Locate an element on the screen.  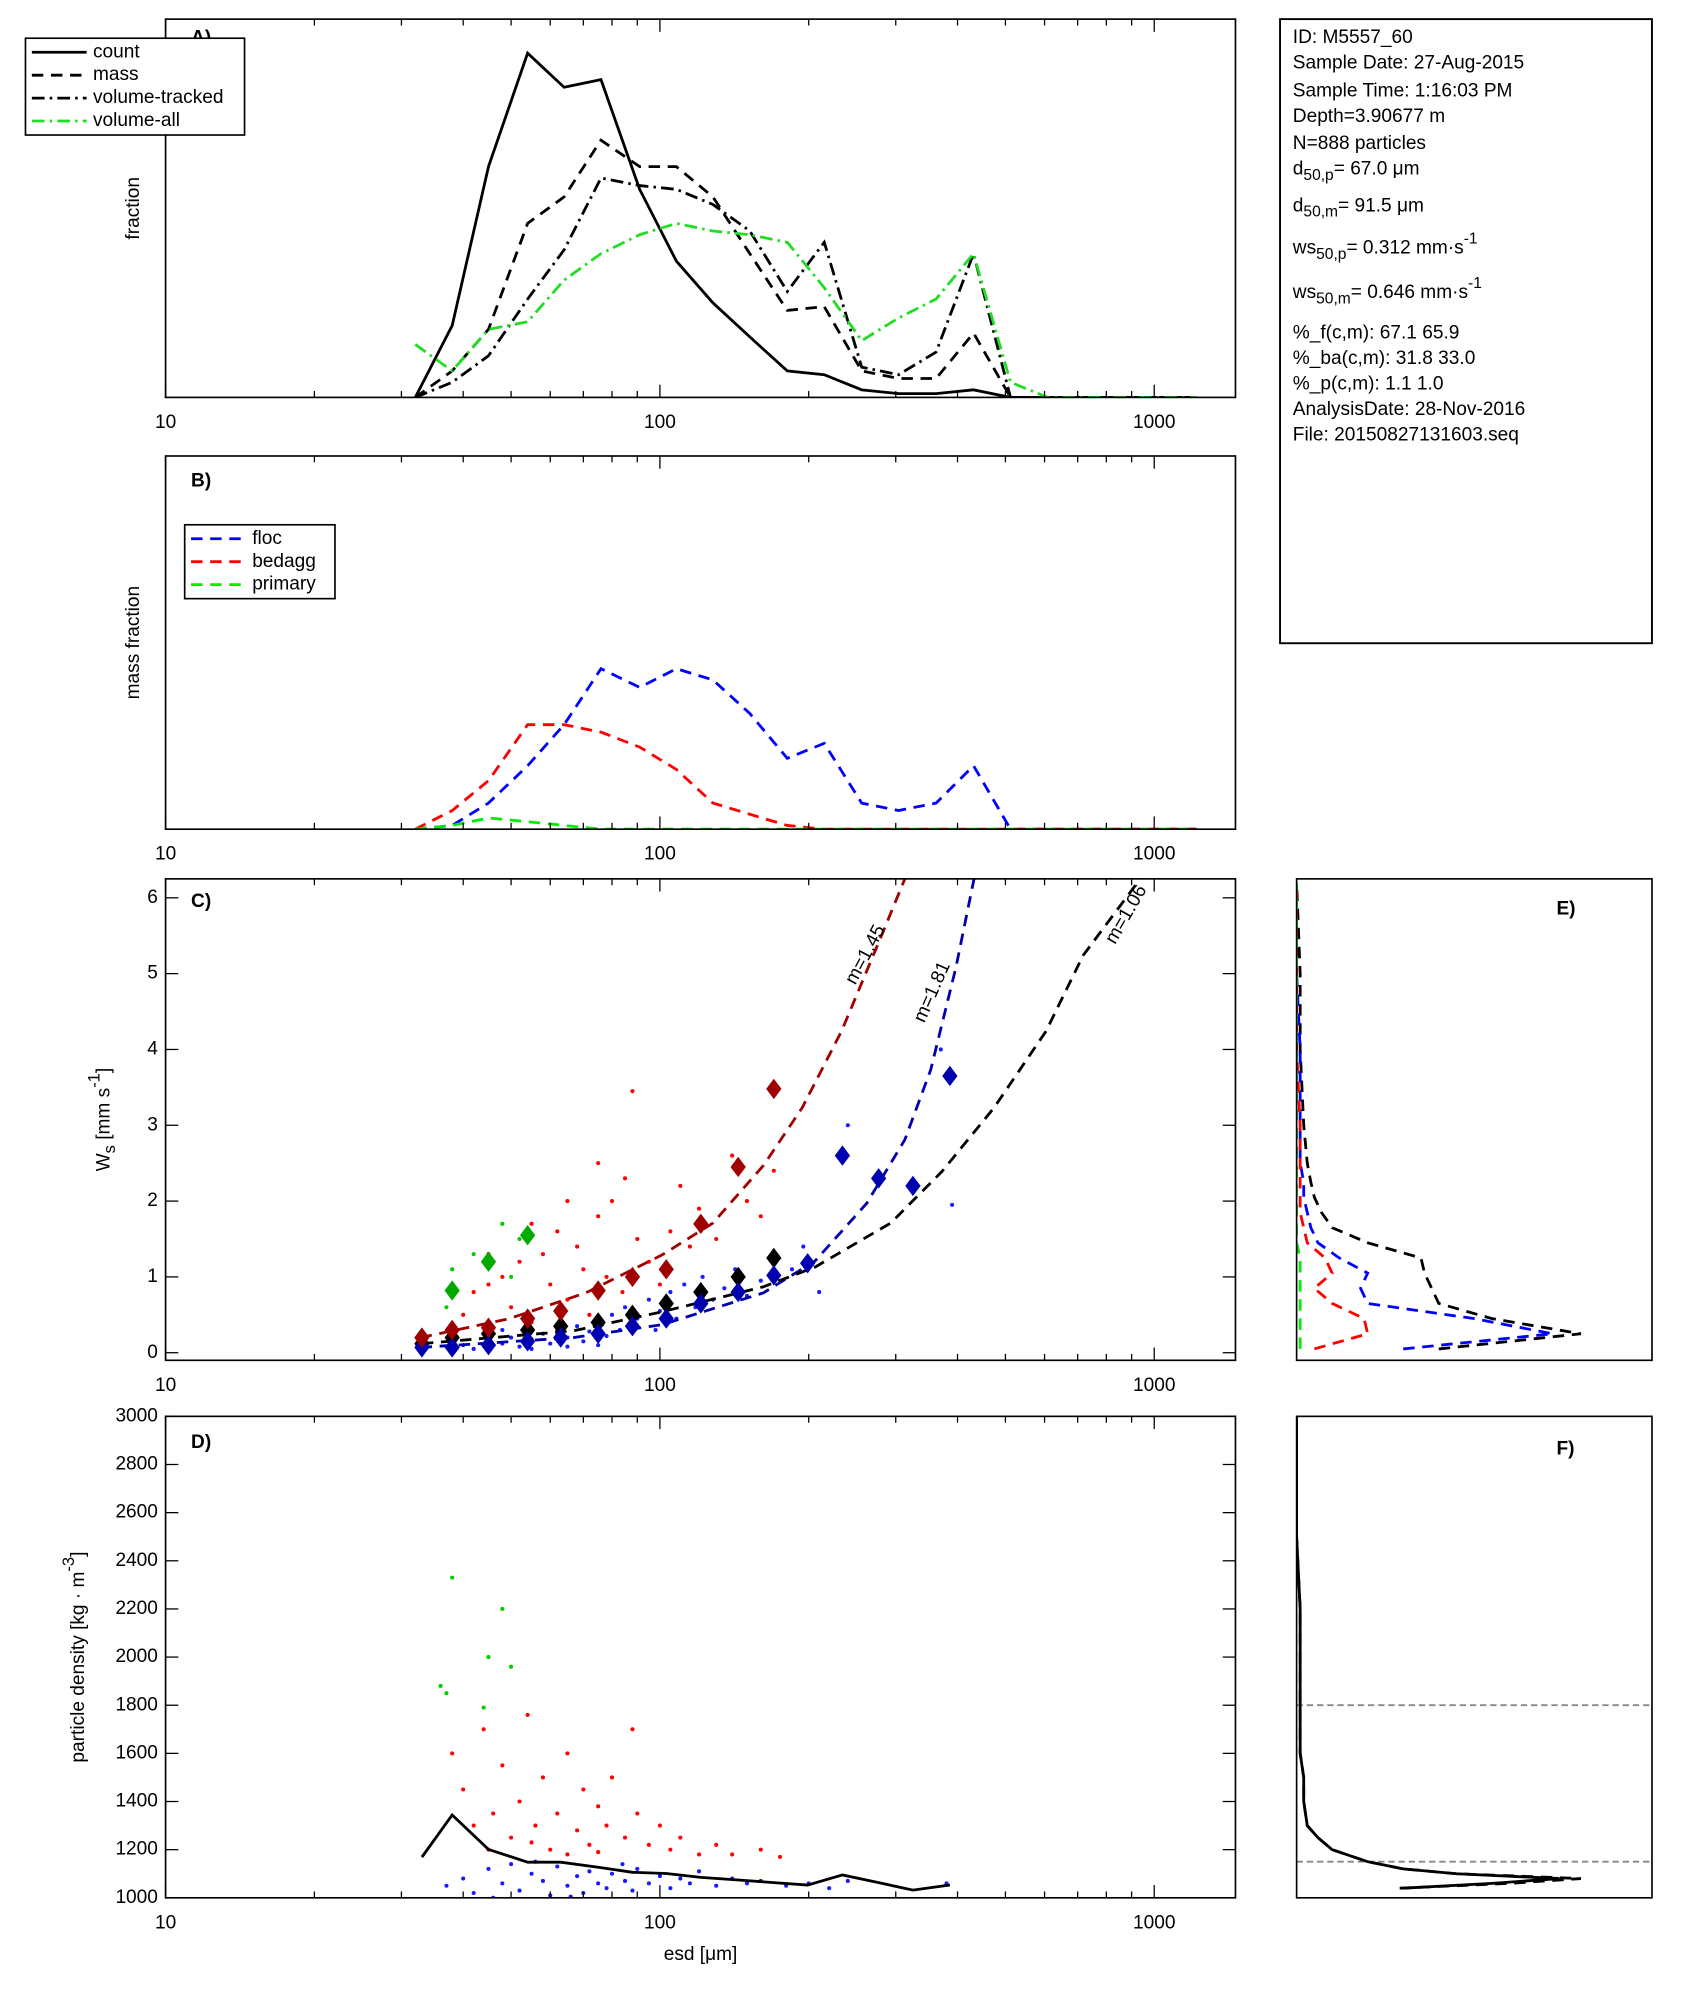
text-part: Sample Time: 1:16:03 PM is located at coordinates (1403, 91).